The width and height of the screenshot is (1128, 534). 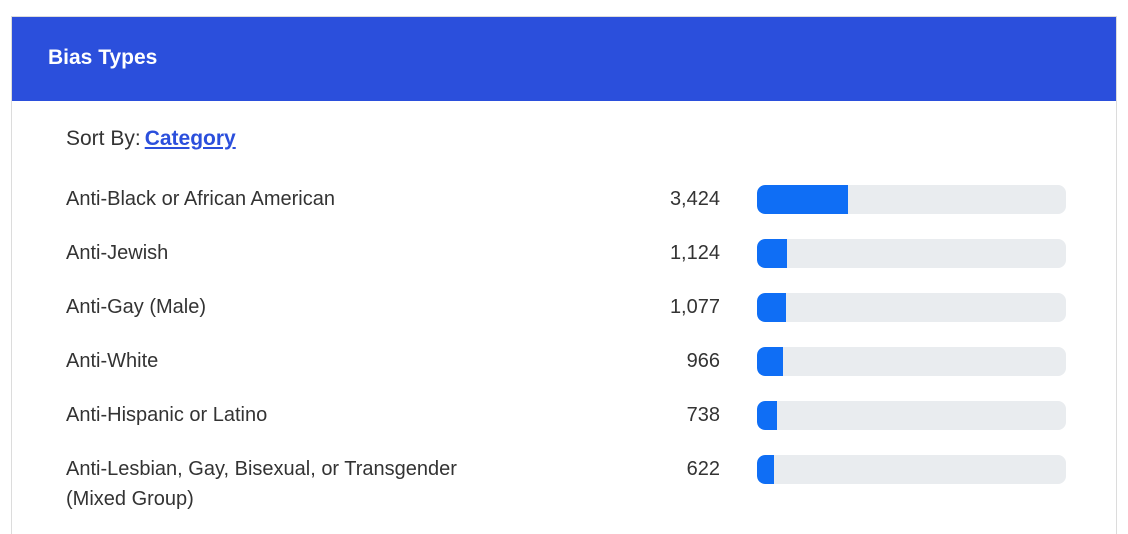 I want to click on sort-control: Sort By: Category, so click(x=151, y=139).